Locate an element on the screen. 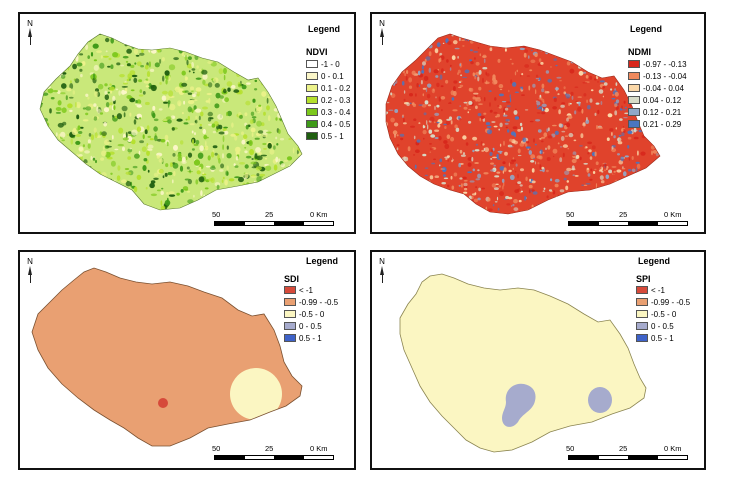 This screenshot has height=483, width=738. legend-label: -1 - 0 is located at coordinates (330, 64).